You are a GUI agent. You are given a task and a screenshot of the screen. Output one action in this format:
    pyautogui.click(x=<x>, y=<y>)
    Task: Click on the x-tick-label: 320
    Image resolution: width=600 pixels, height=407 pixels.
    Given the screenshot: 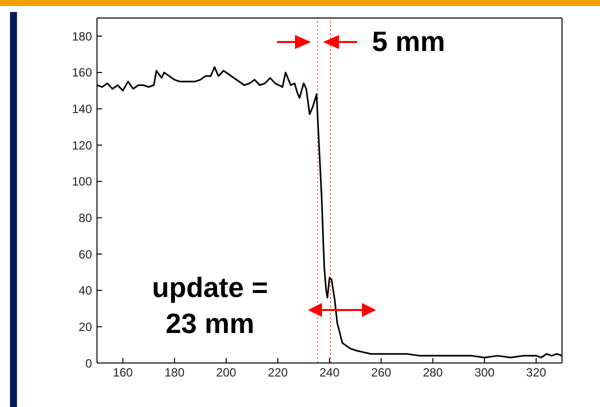 What is the action you would take?
    pyautogui.click(x=536, y=373)
    